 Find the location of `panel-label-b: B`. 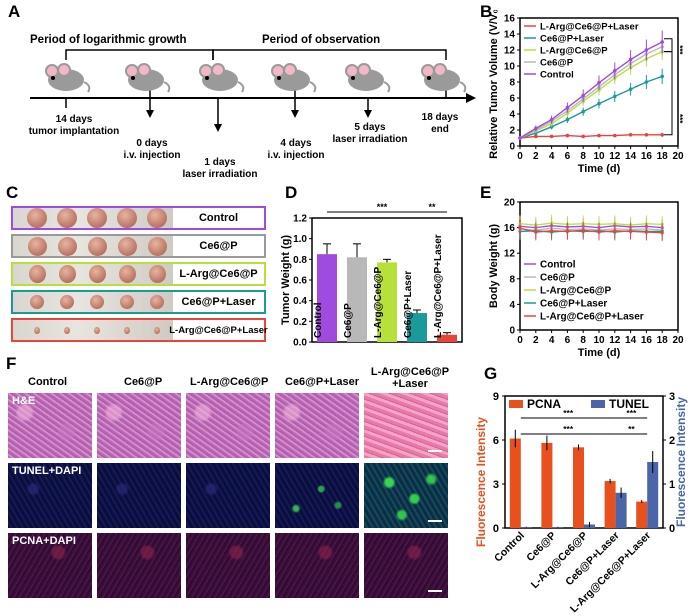

panel-label-b: B is located at coordinates (486, 11).